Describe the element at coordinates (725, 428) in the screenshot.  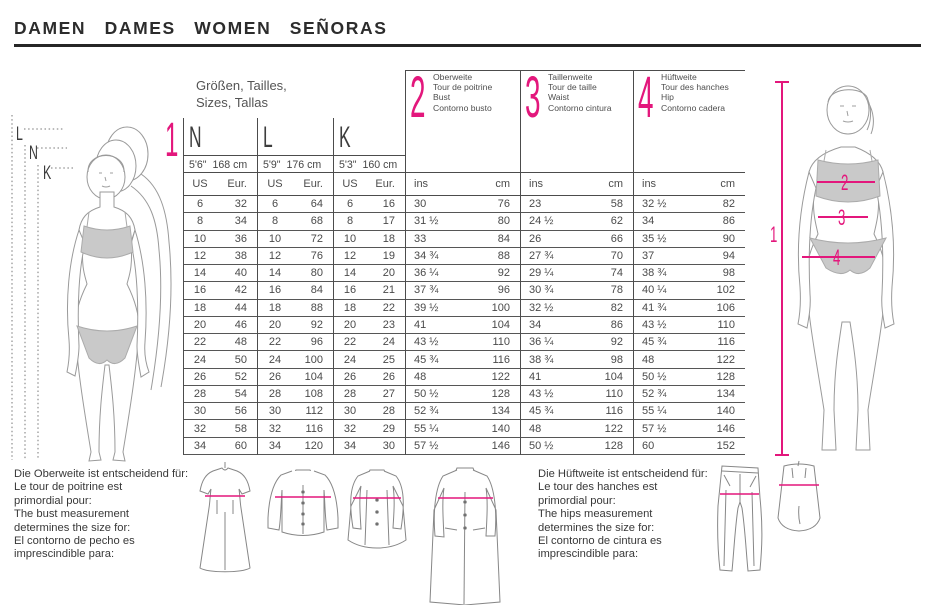
I see `table-cell: 146` at that location.